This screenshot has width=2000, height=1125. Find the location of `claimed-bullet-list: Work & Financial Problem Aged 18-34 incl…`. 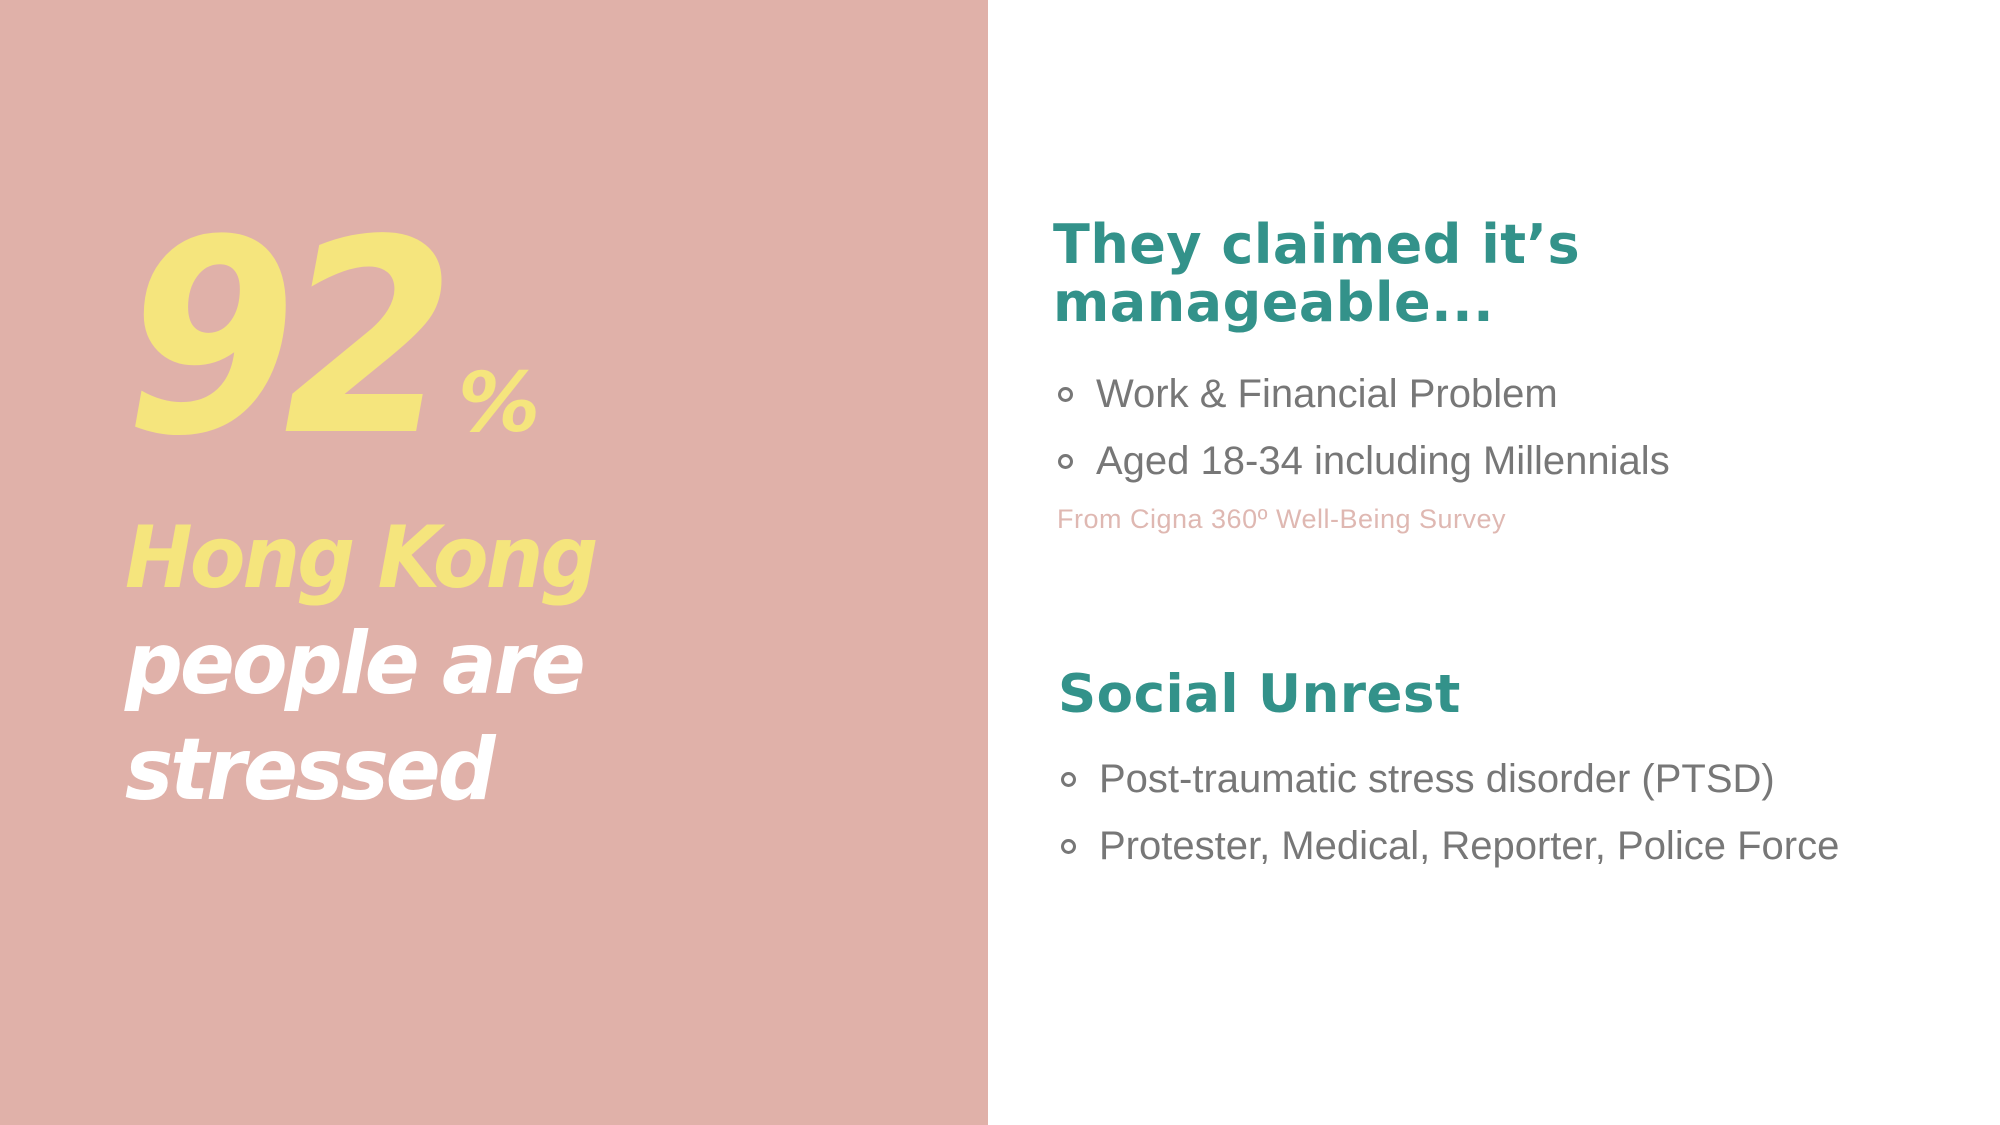

claimed-bullet-list: Work & Financial Problem Aged 18-34 incl… is located at coordinates (1364, 432).